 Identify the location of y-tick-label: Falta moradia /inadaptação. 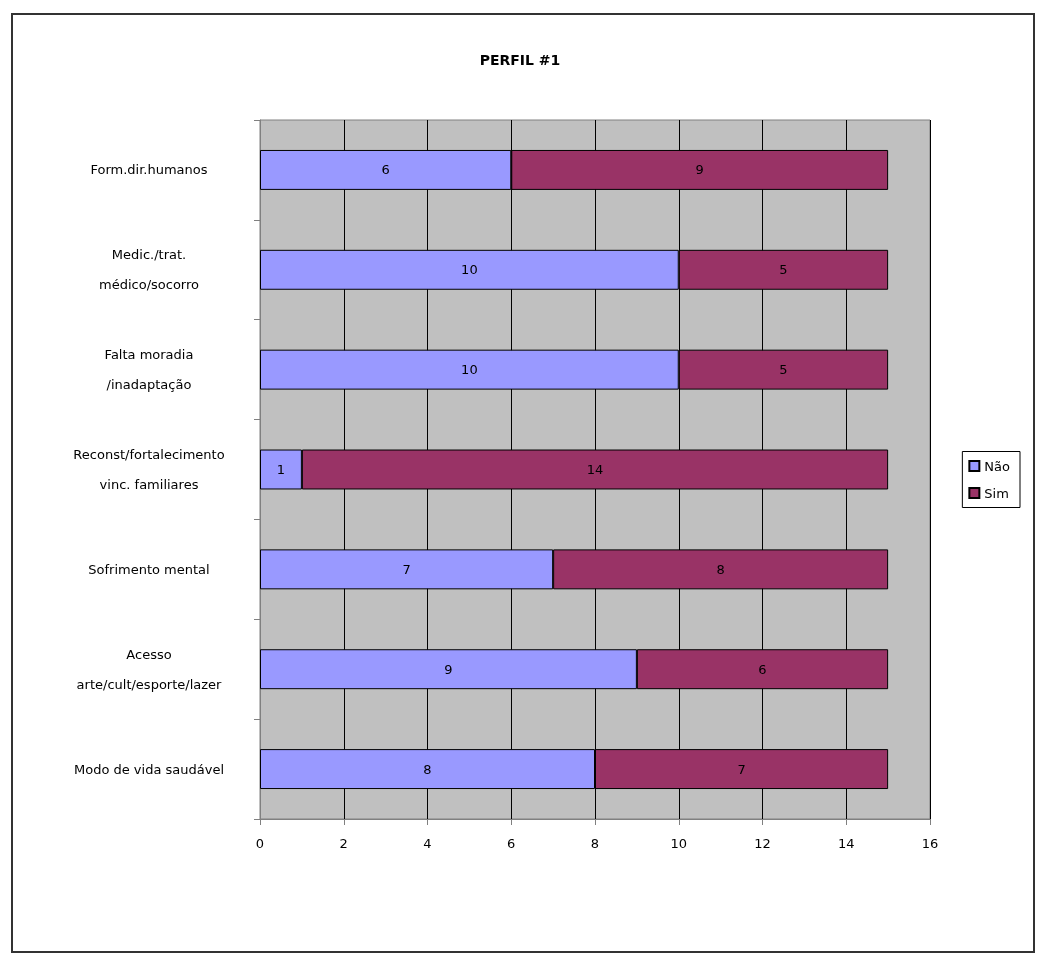
(149, 370).